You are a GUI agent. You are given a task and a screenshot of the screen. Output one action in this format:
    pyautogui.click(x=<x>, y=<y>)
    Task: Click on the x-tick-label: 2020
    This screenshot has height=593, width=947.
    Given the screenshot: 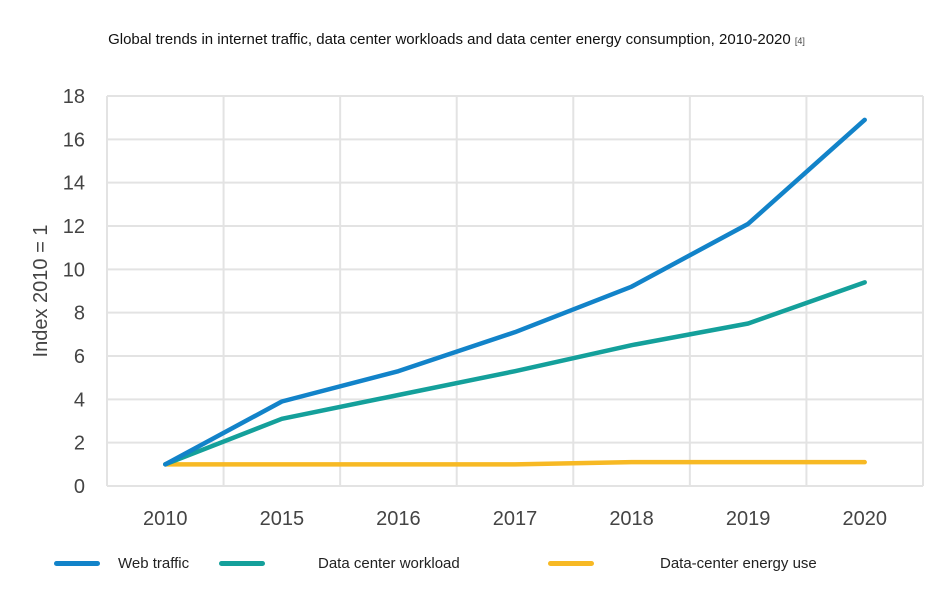 What is the action you would take?
    pyautogui.click(x=864, y=519)
    